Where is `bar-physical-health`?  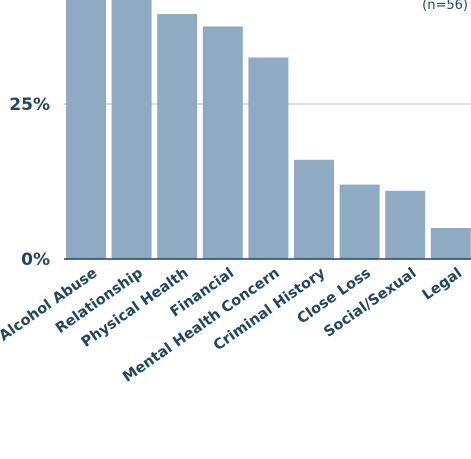 bar-physical-health is located at coordinates (177, 136).